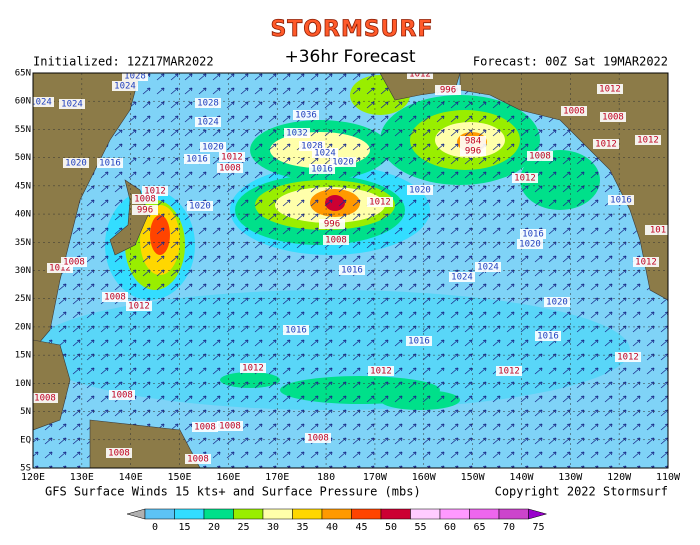 This screenshot has width=700, height=545. What do you see at coordinates (33, 477) in the screenshot?
I see `lon-label: 120E` at bounding box center [33, 477].